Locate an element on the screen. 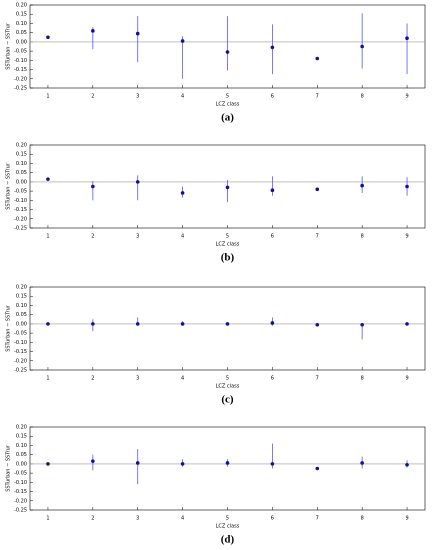 Image resolution: width=433 pixels, height=550 pixels. x-tick-label: 2 is located at coordinates (92, 97).